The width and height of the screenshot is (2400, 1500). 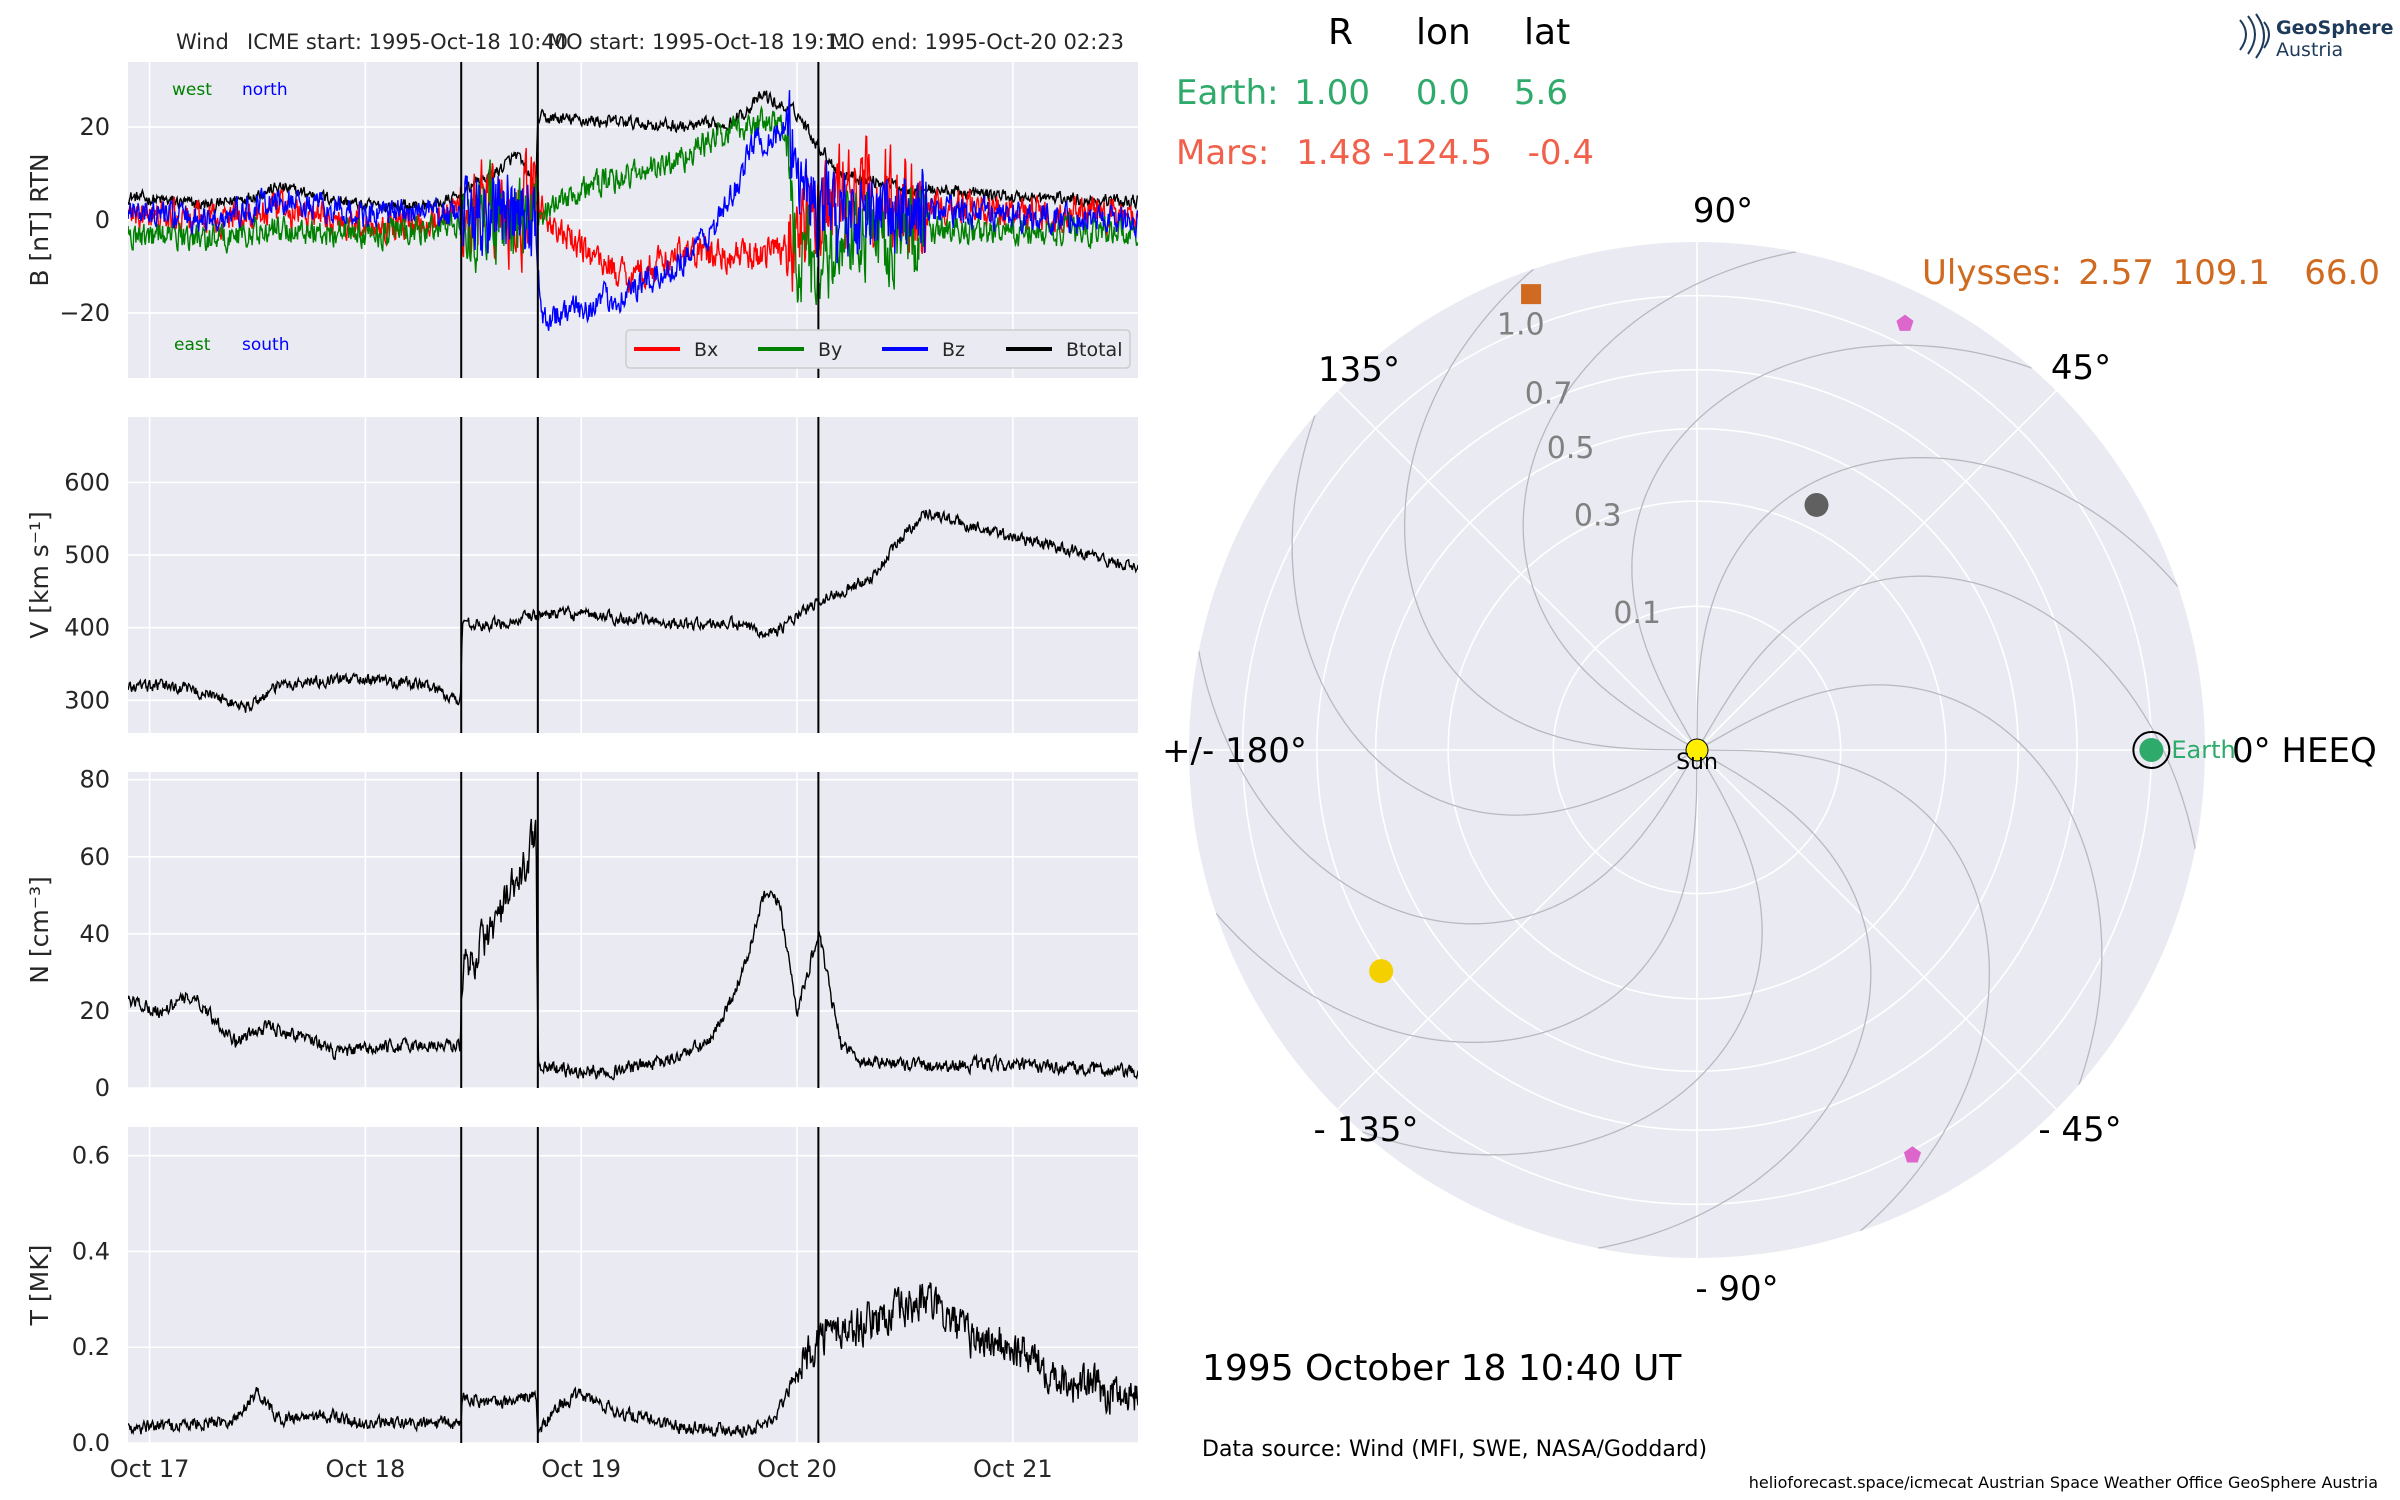 I want to click on y-tick-label: 0.4, so click(x=91, y=1251).